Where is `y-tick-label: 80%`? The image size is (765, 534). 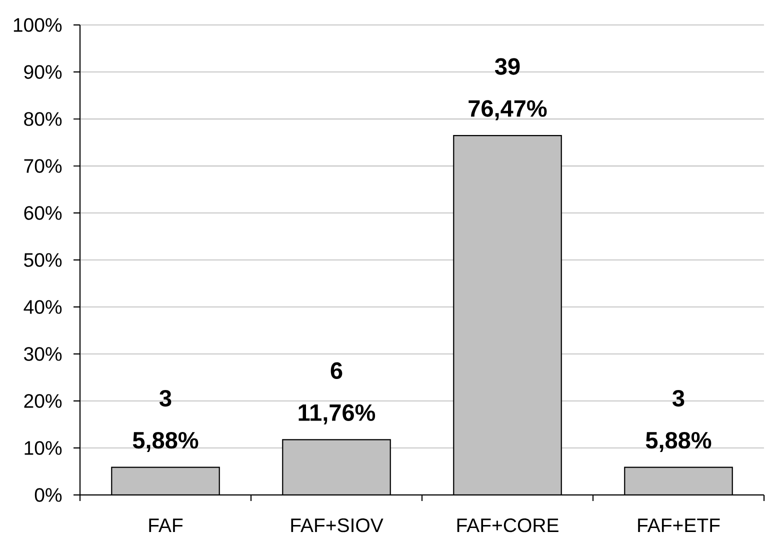
y-tick-label: 80% is located at coordinates (43, 119).